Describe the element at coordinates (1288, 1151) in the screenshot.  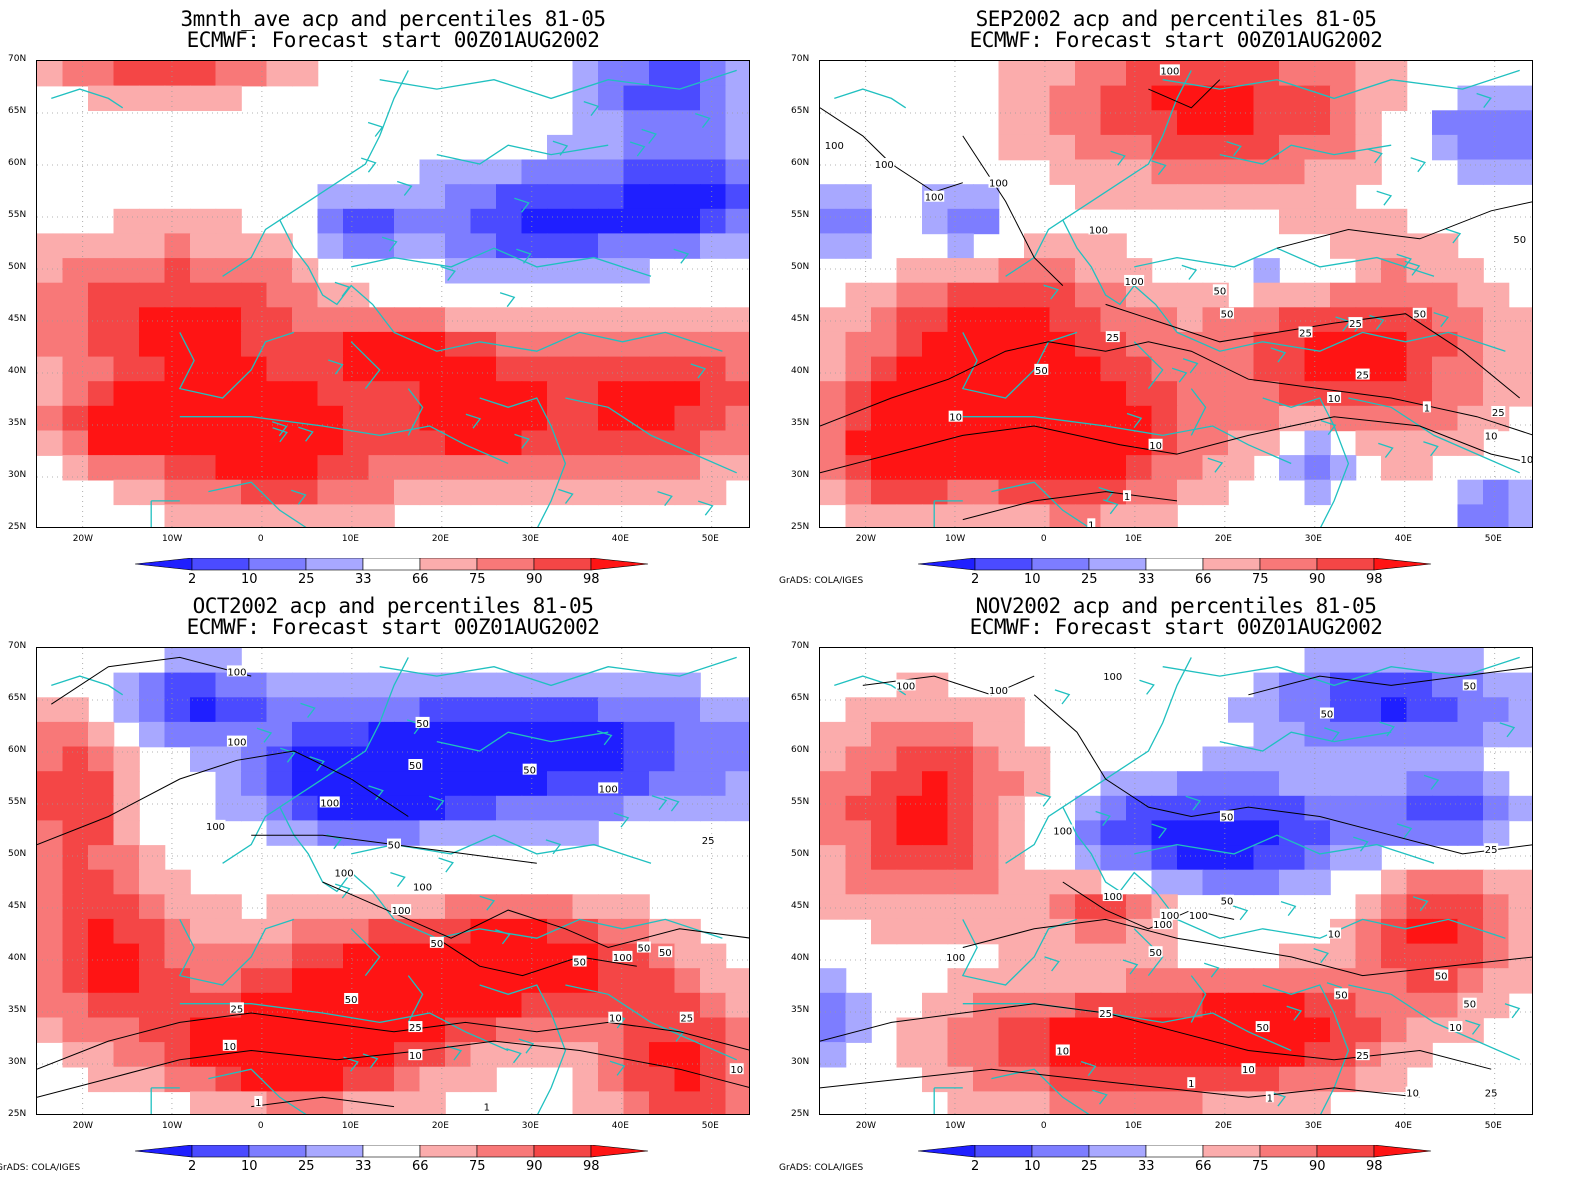
I see `colorbar-segment` at that location.